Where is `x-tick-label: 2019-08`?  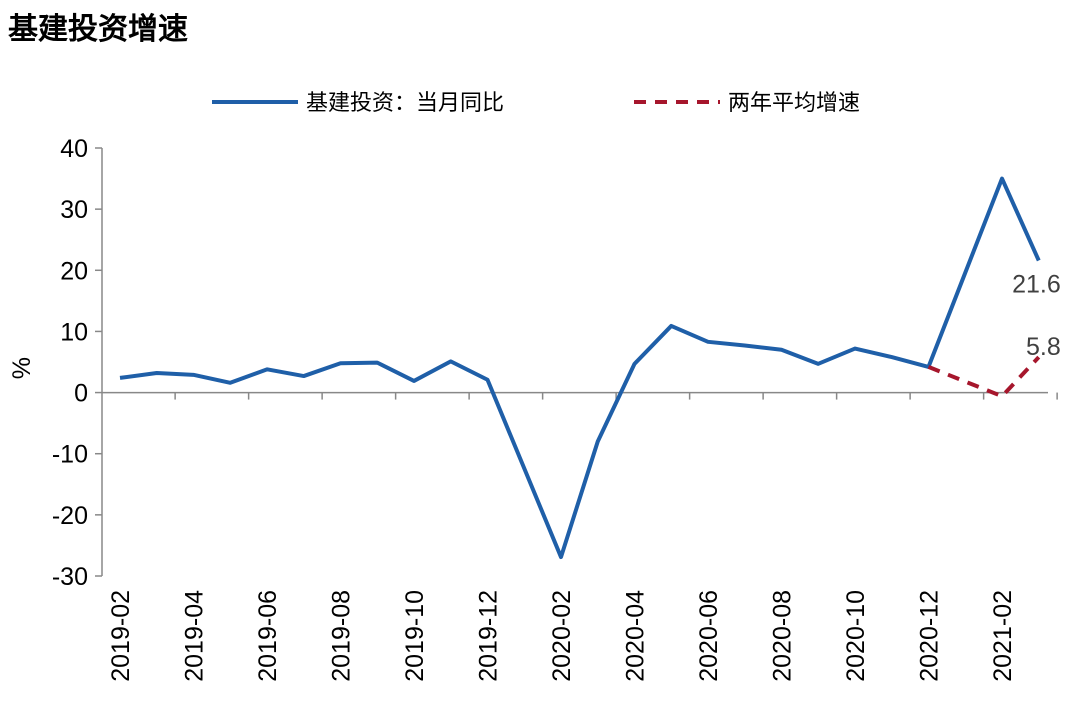
x-tick-label: 2019-08 is located at coordinates (342, 636).